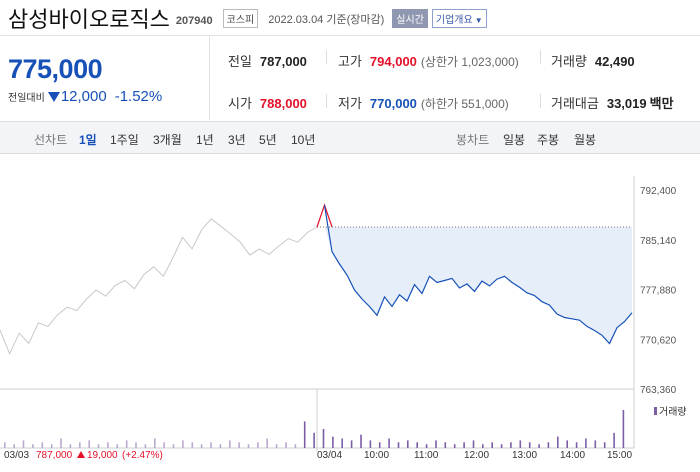 The width and height of the screenshot is (700, 472). I want to click on y-tick-label: 792,400, so click(658, 191).